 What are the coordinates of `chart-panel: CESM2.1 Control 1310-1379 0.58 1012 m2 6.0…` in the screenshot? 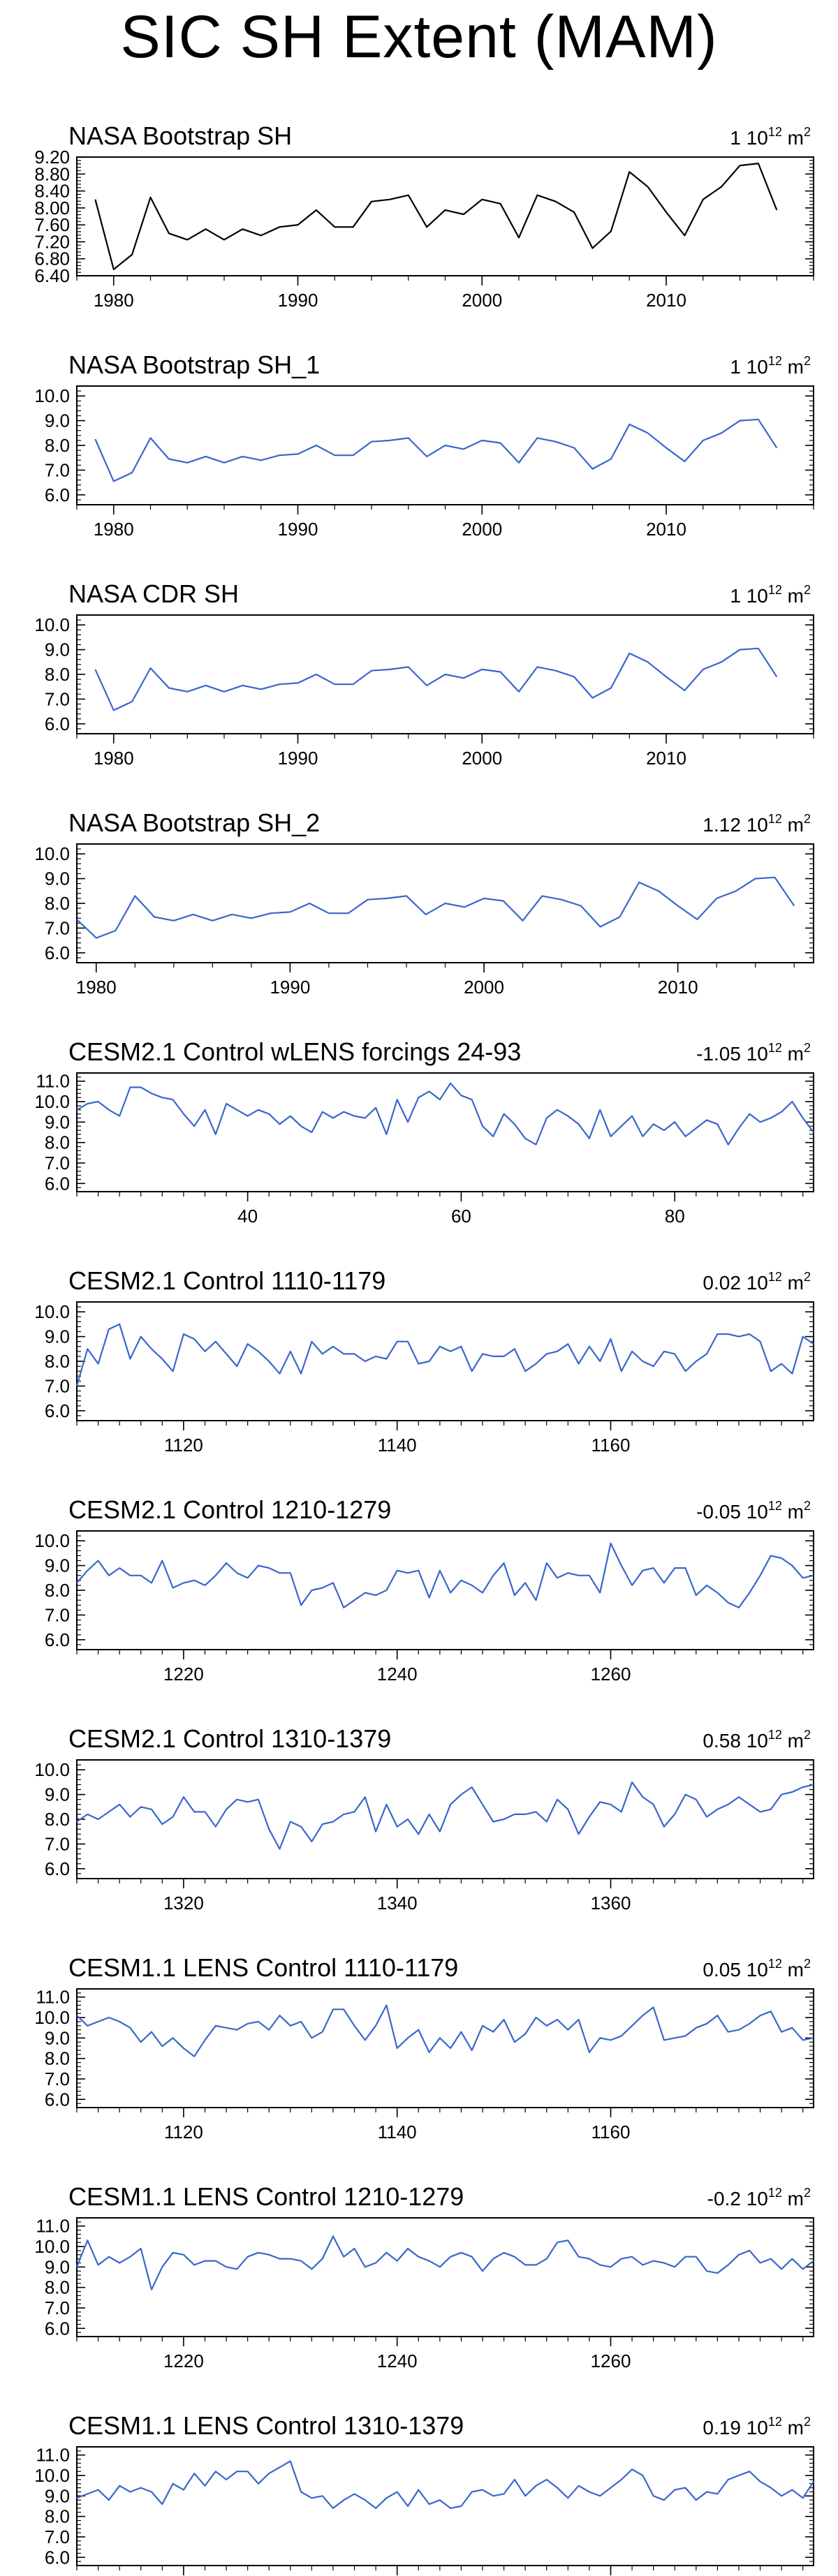 It's located at (424, 1819).